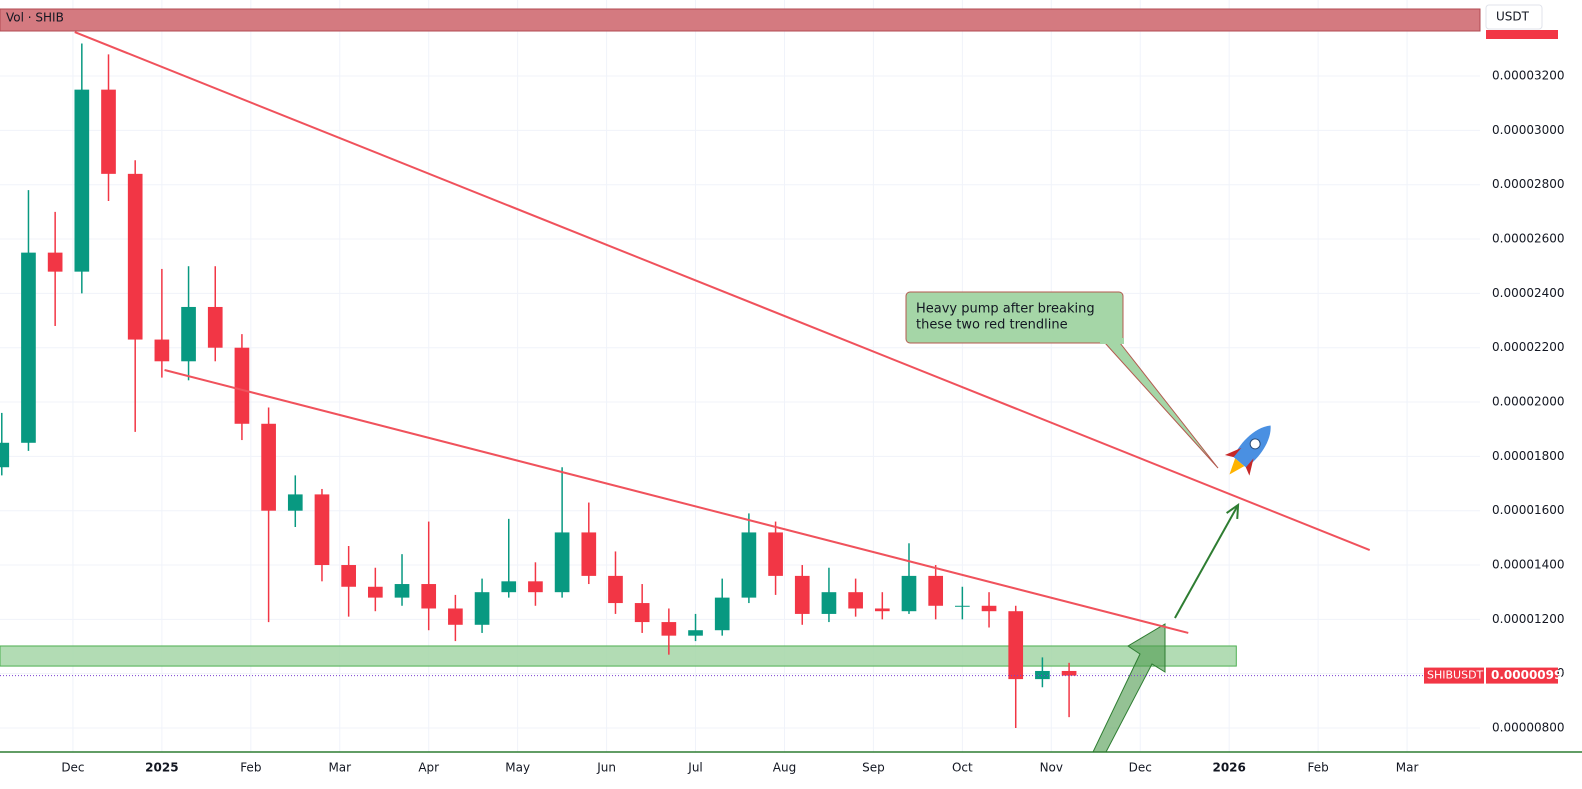  I want to click on y-tick-label: 0.00000800, so click(1528, 728).